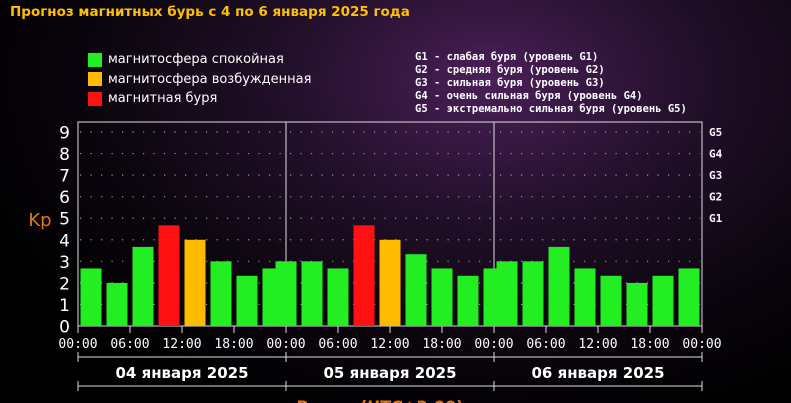 This screenshot has height=403, width=791. Describe the element at coordinates (95, 98) in the screenshot. I see `legend-swatch-storm` at that location.